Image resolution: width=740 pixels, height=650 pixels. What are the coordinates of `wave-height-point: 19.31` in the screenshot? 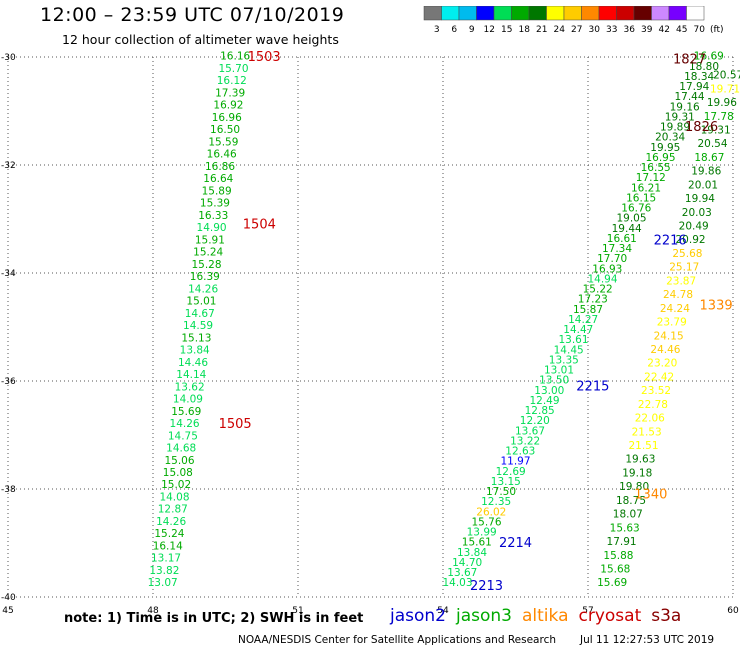 It's located at (716, 130).